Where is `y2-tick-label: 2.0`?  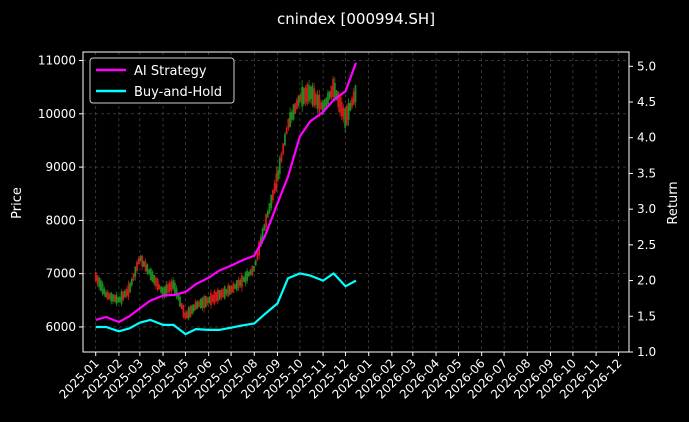 y2-tick-label: 2.0 is located at coordinates (646, 281).